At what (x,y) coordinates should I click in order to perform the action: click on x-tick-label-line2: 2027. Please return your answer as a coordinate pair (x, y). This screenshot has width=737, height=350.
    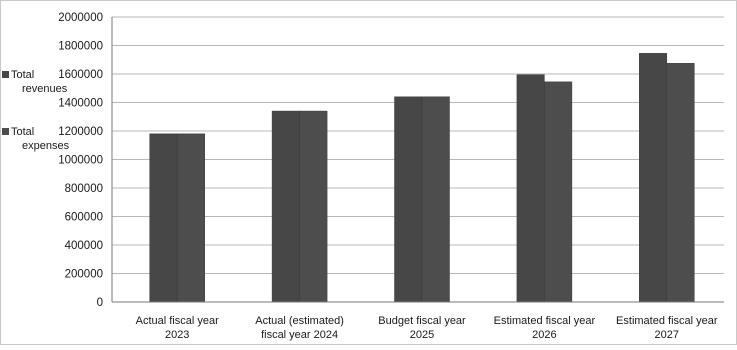
    Looking at the image, I should click on (667, 335).